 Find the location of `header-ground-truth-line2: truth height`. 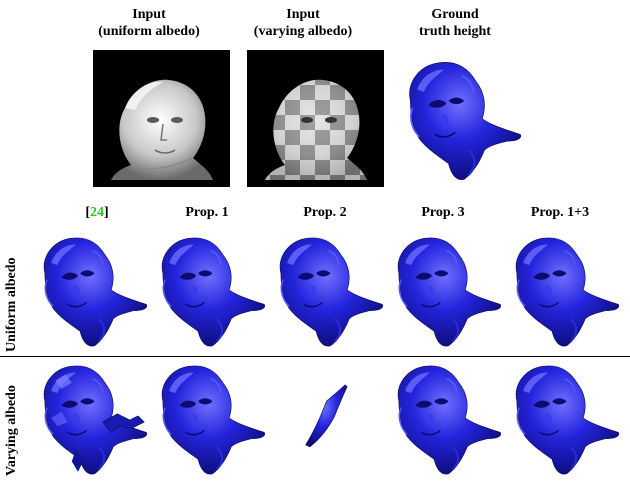

header-ground-truth-line2: truth height is located at coordinates (455, 31).